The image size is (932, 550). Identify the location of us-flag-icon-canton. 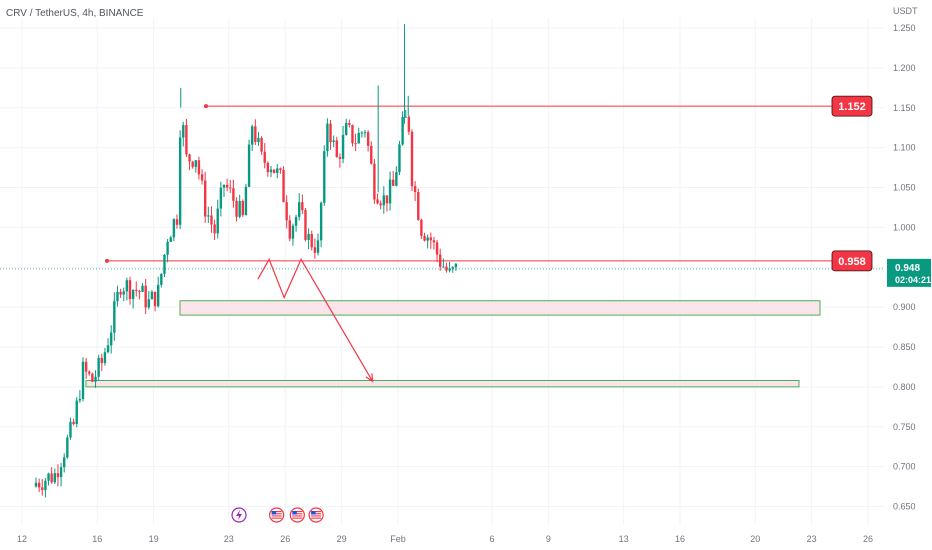
(313, 513).